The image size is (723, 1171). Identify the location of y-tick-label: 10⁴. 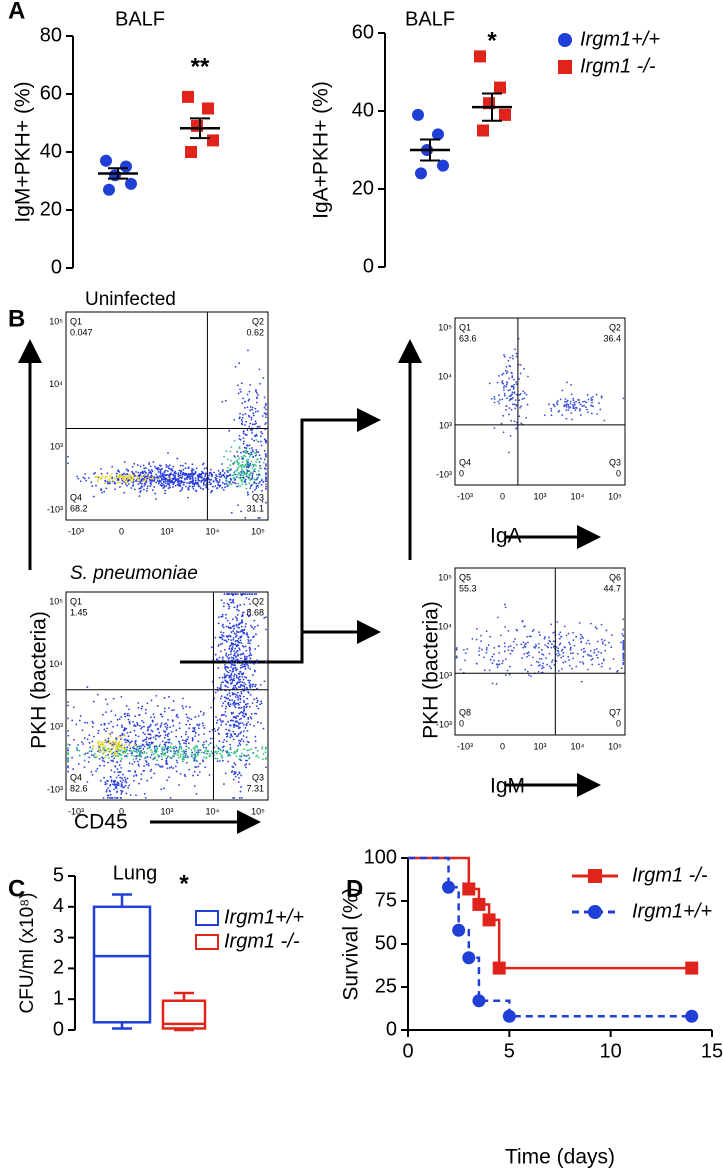
(445, 376).